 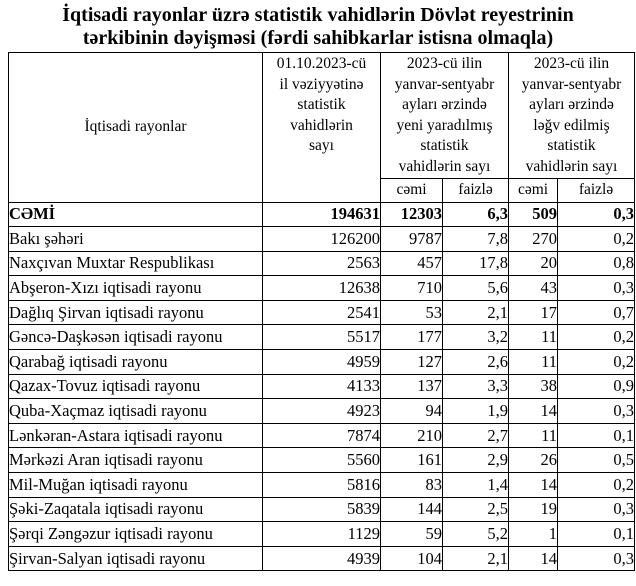 What do you see at coordinates (411, 239) in the screenshot?
I see `created-total-cell: 9787` at bounding box center [411, 239].